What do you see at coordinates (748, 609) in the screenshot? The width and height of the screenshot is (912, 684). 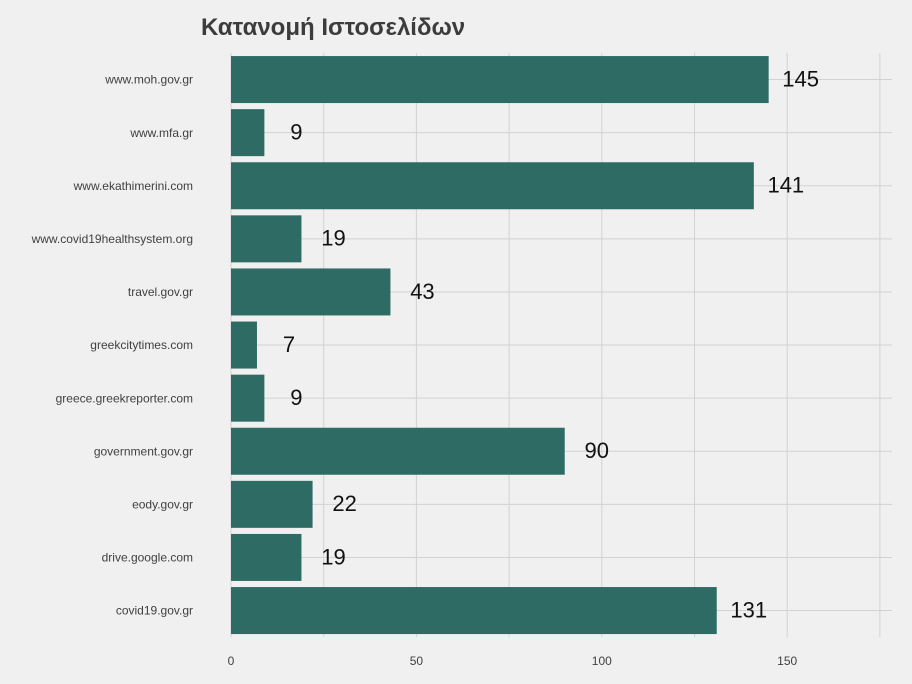 I see `data-label: 131` at bounding box center [748, 609].